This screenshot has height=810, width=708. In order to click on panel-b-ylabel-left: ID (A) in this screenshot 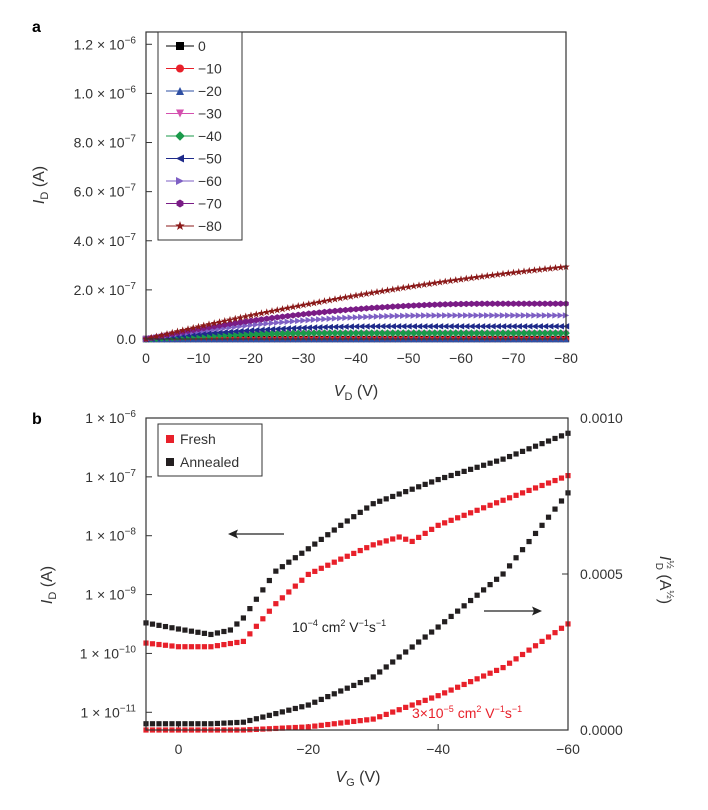, I will do `click(49, 585)`.